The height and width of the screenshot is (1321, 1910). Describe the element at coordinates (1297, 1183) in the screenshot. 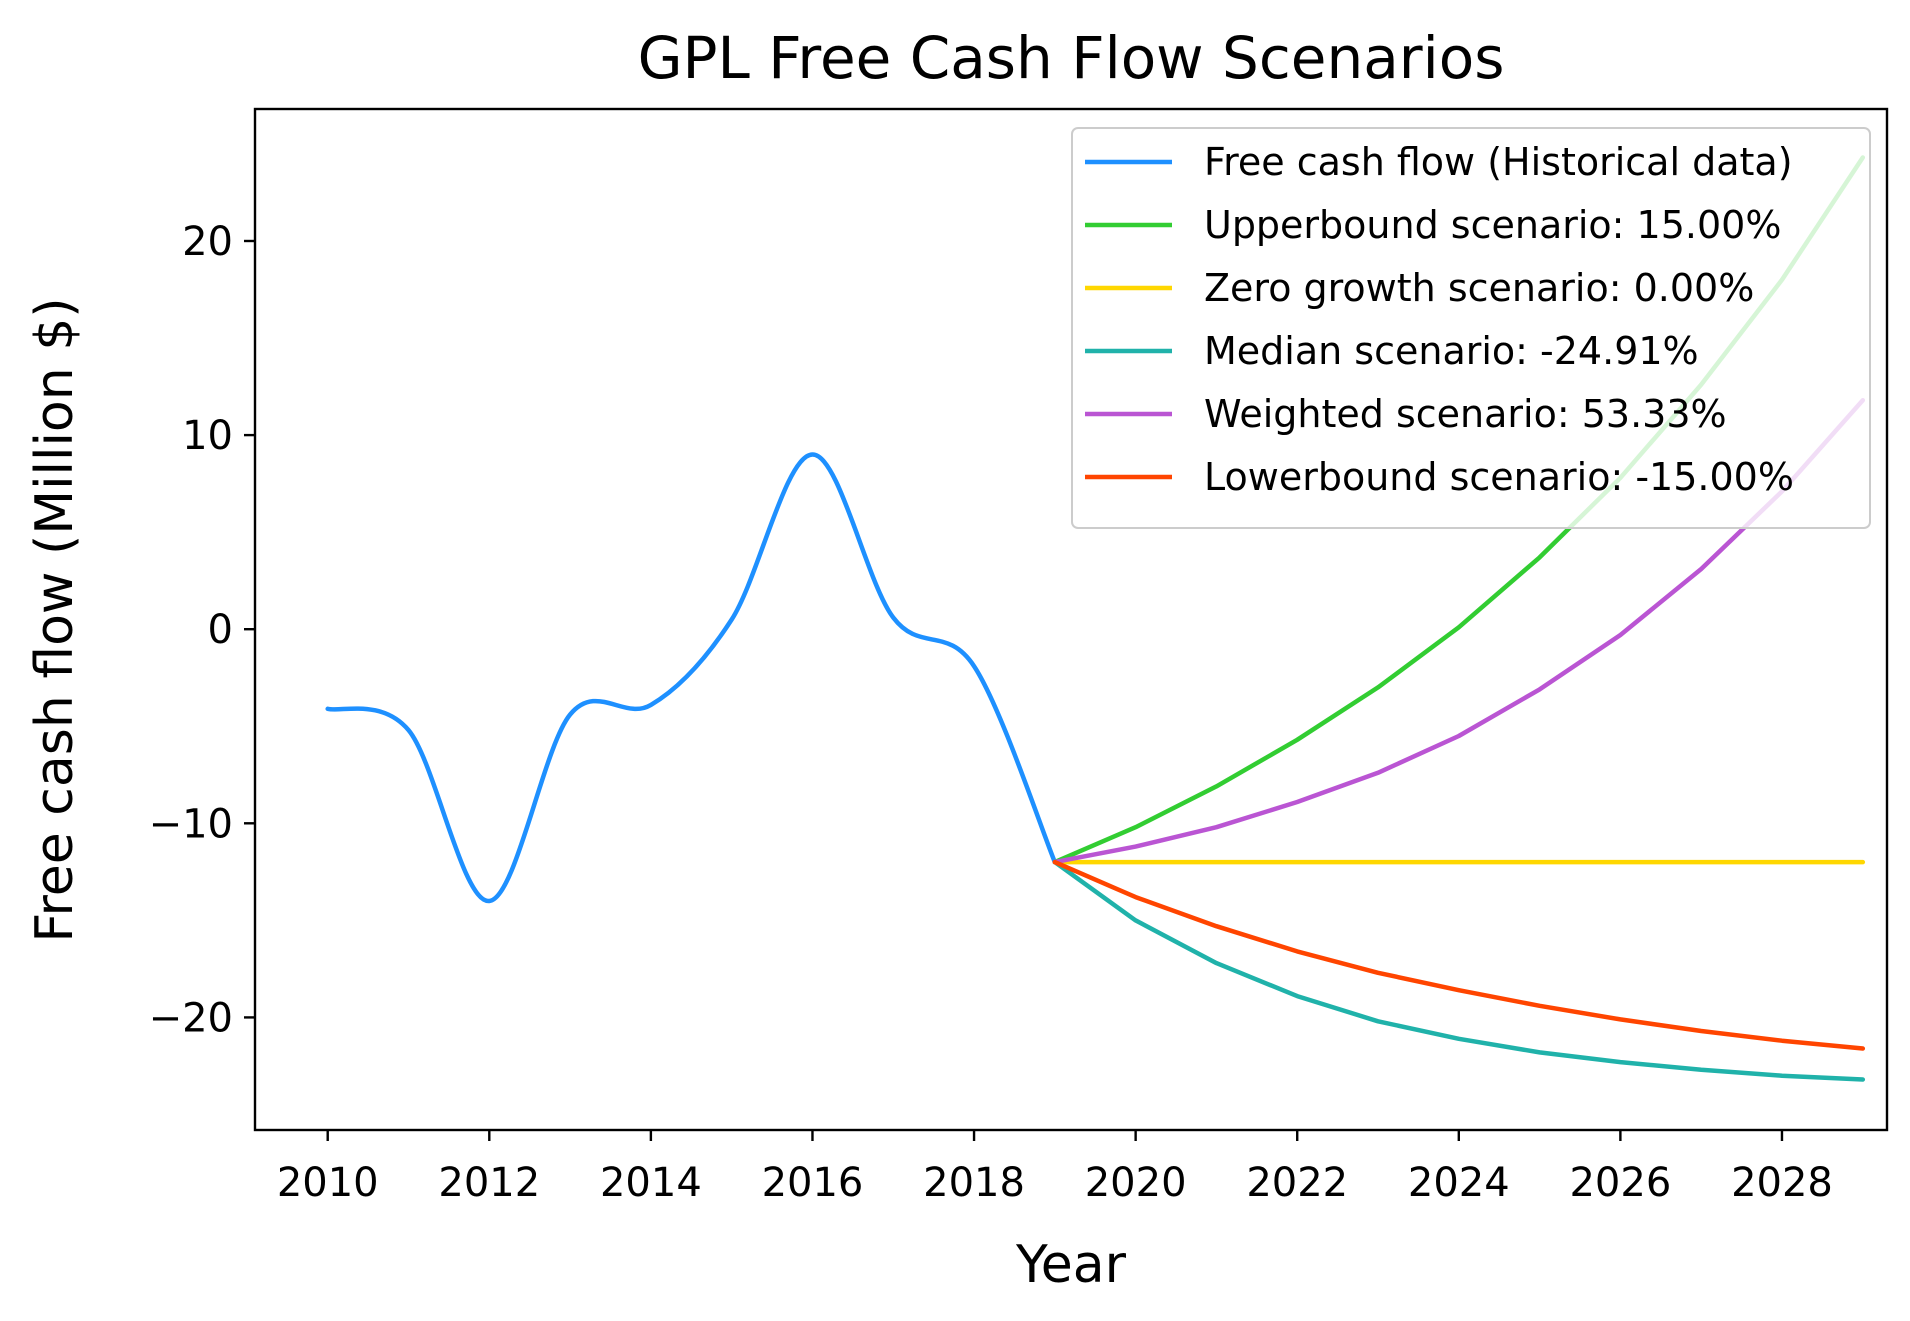

I see `x-tick-label: 2022` at that location.